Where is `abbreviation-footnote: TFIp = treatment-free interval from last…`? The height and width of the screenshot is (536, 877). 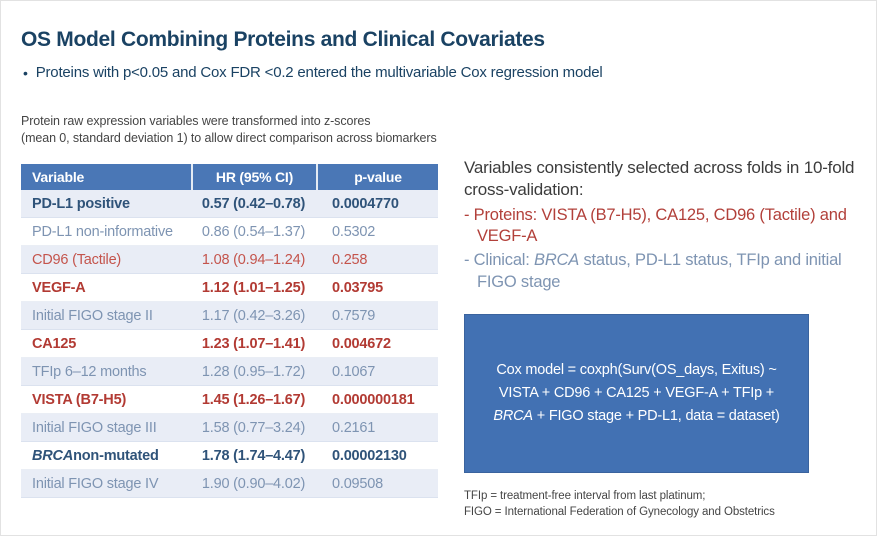 abbreviation-footnote: TFIp = treatment-free interval from last… is located at coordinates (664, 504).